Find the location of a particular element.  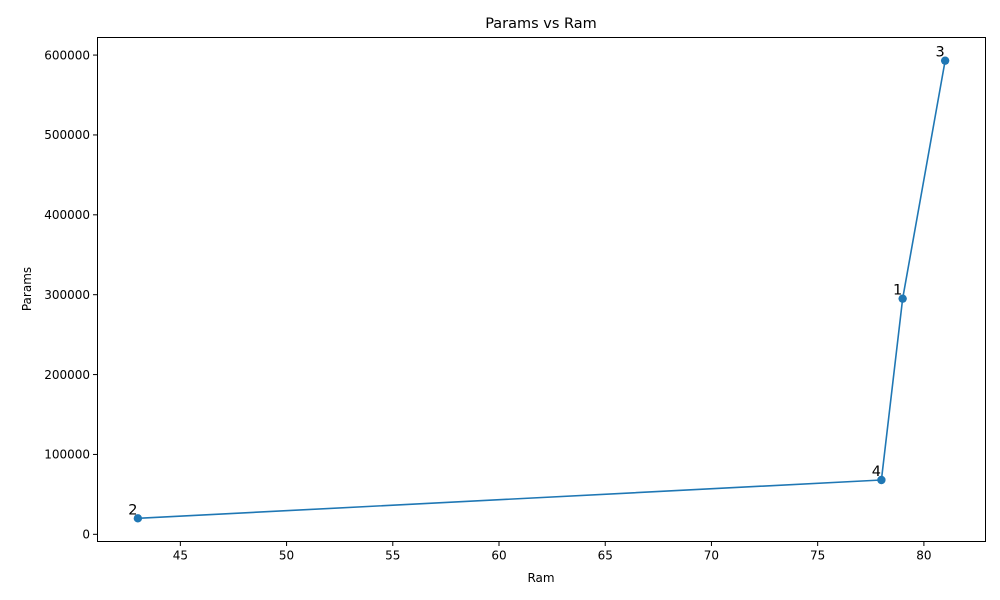

y-tick-label: 200000 is located at coordinates (67, 375).